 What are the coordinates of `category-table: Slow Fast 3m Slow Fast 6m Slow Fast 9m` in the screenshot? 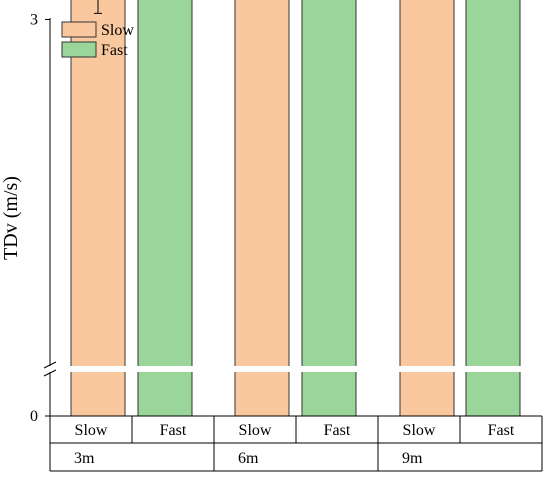 It's located at (296, 443).